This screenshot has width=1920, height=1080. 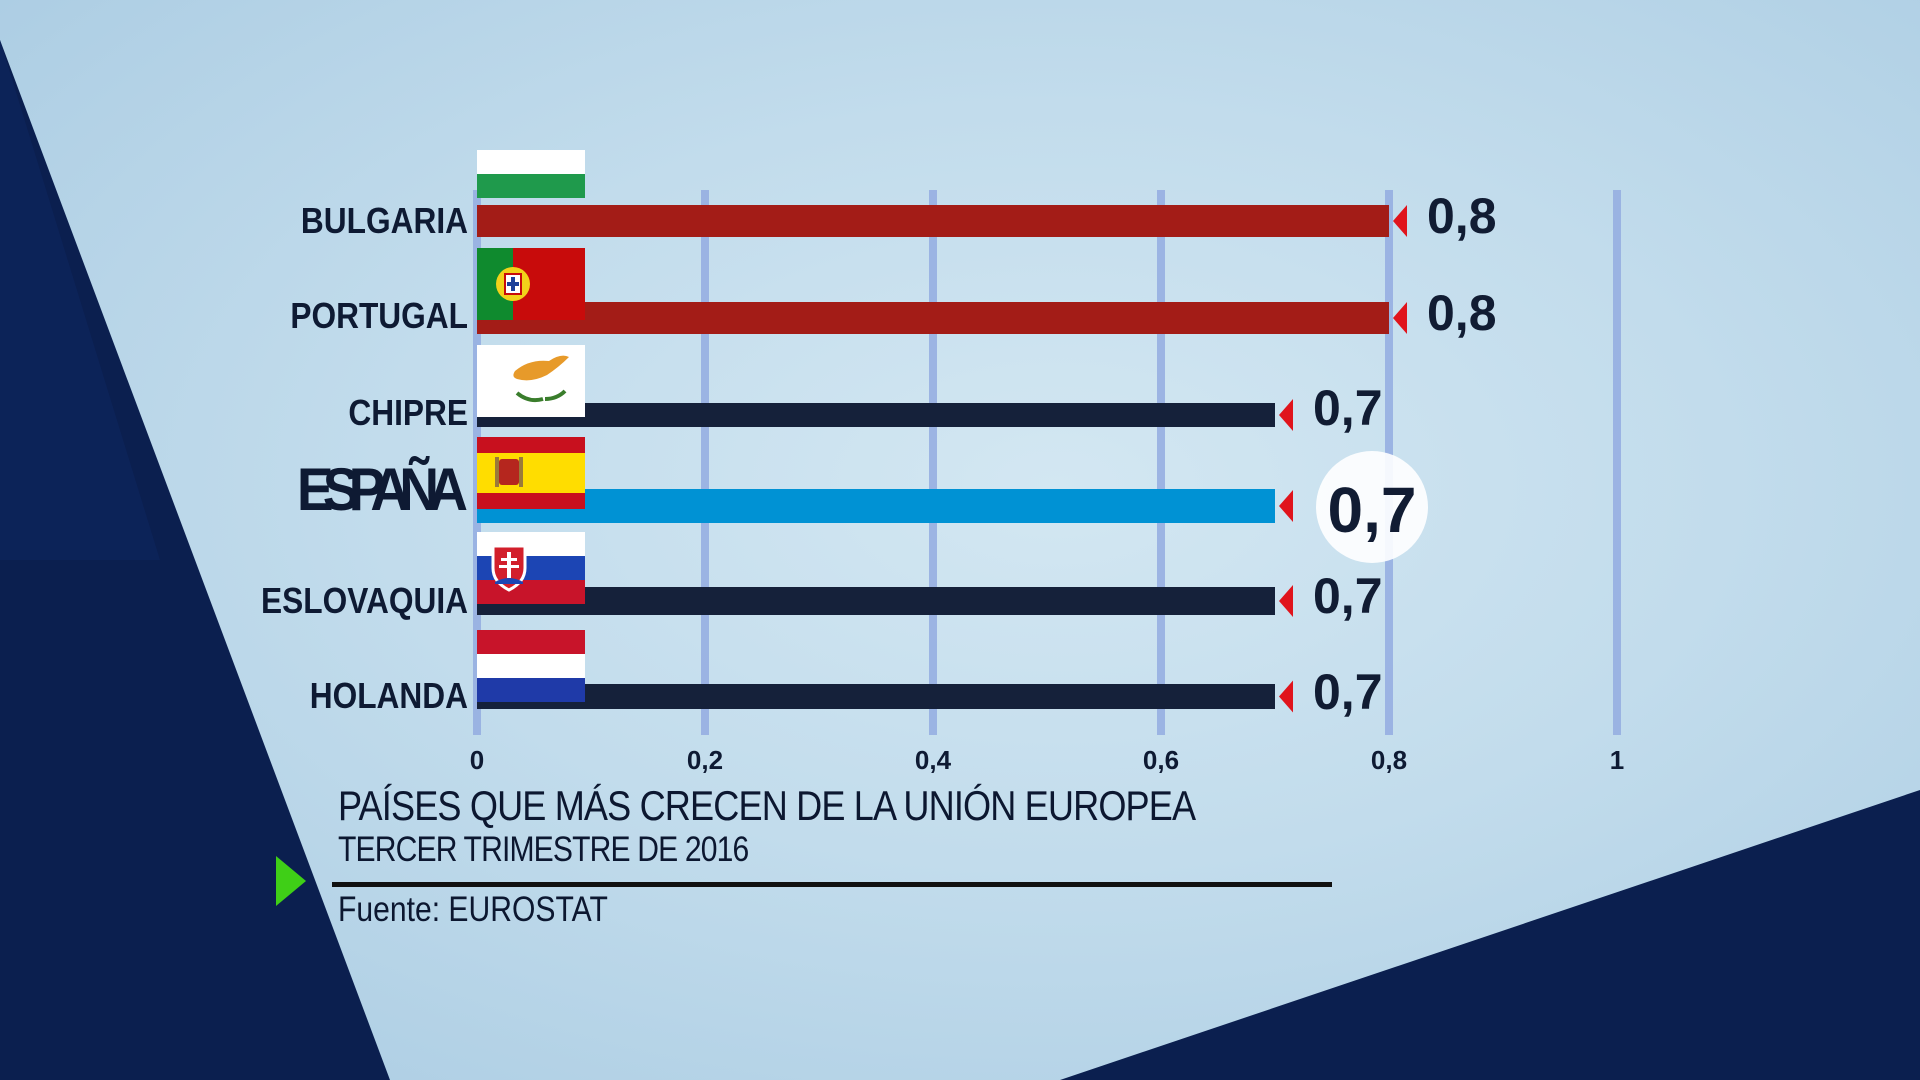 I want to click on flag-branches, so click(x=541, y=396).